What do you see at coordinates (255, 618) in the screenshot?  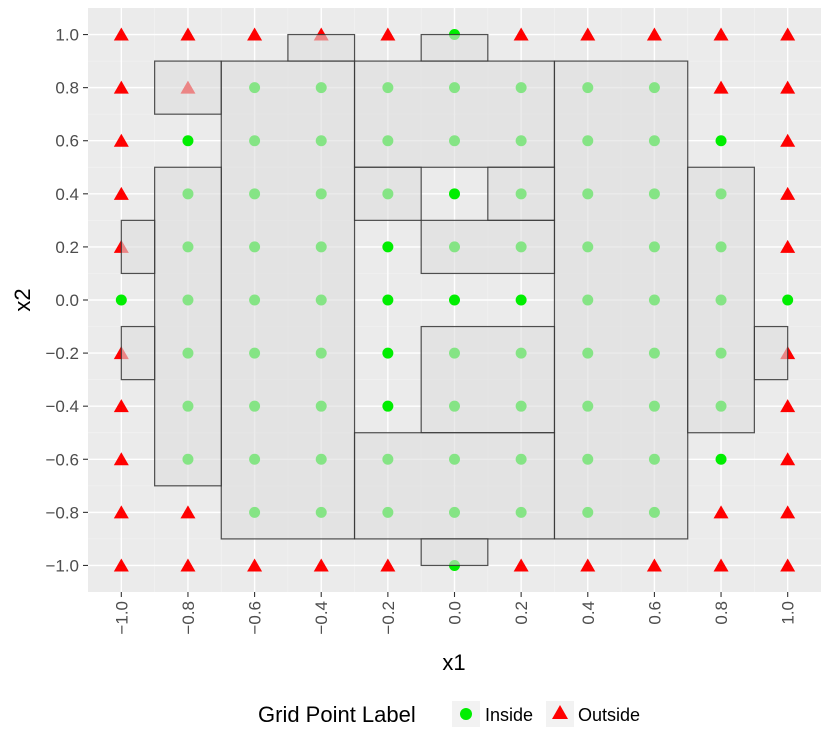 I see `x-tick-label: −0.6` at bounding box center [255, 618].